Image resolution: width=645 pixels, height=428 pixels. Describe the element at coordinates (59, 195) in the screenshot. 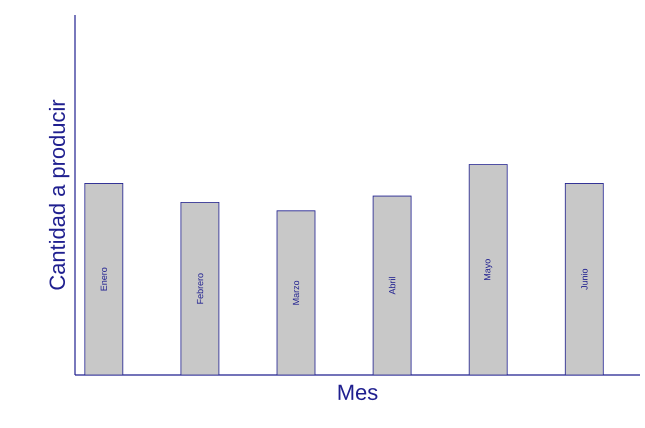

I see `y-axis-title: Cantidad a producir` at that location.